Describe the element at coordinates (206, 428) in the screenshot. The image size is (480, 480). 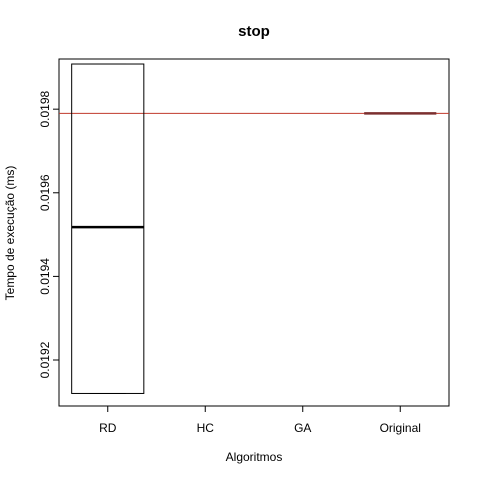
I see `x-tick-label: HC` at that location.